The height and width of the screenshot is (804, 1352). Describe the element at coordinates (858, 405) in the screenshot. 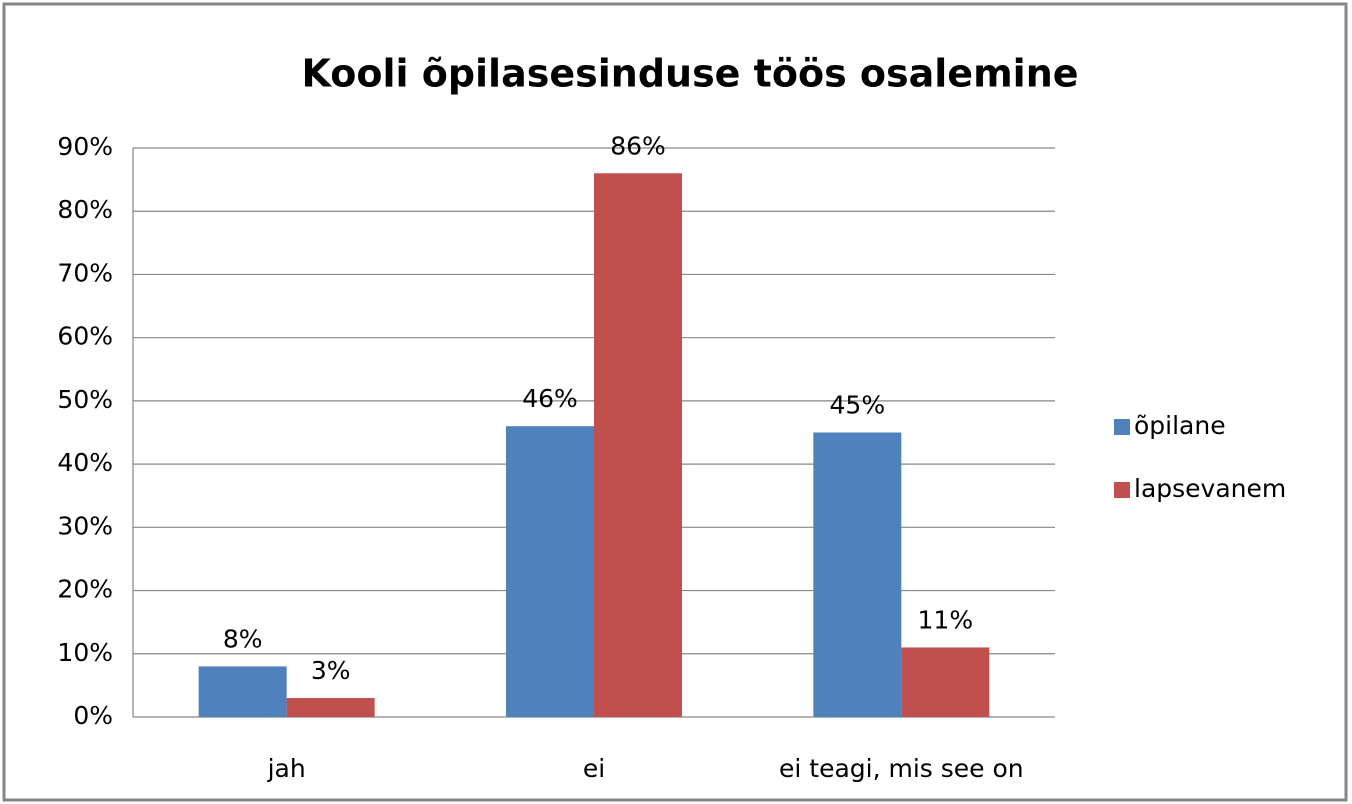

I see `data-label: 45%` at that location.